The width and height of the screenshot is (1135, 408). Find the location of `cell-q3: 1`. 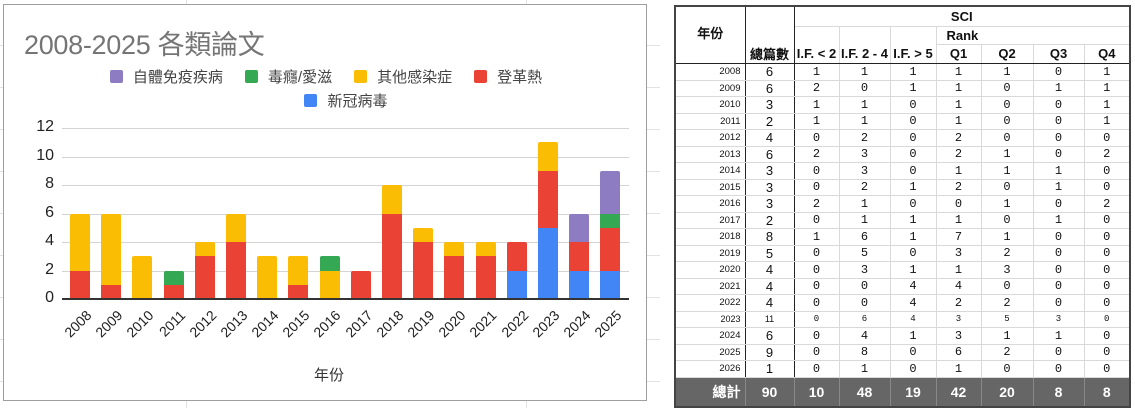

cell-q3: 1 is located at coordinates (1058, 220).